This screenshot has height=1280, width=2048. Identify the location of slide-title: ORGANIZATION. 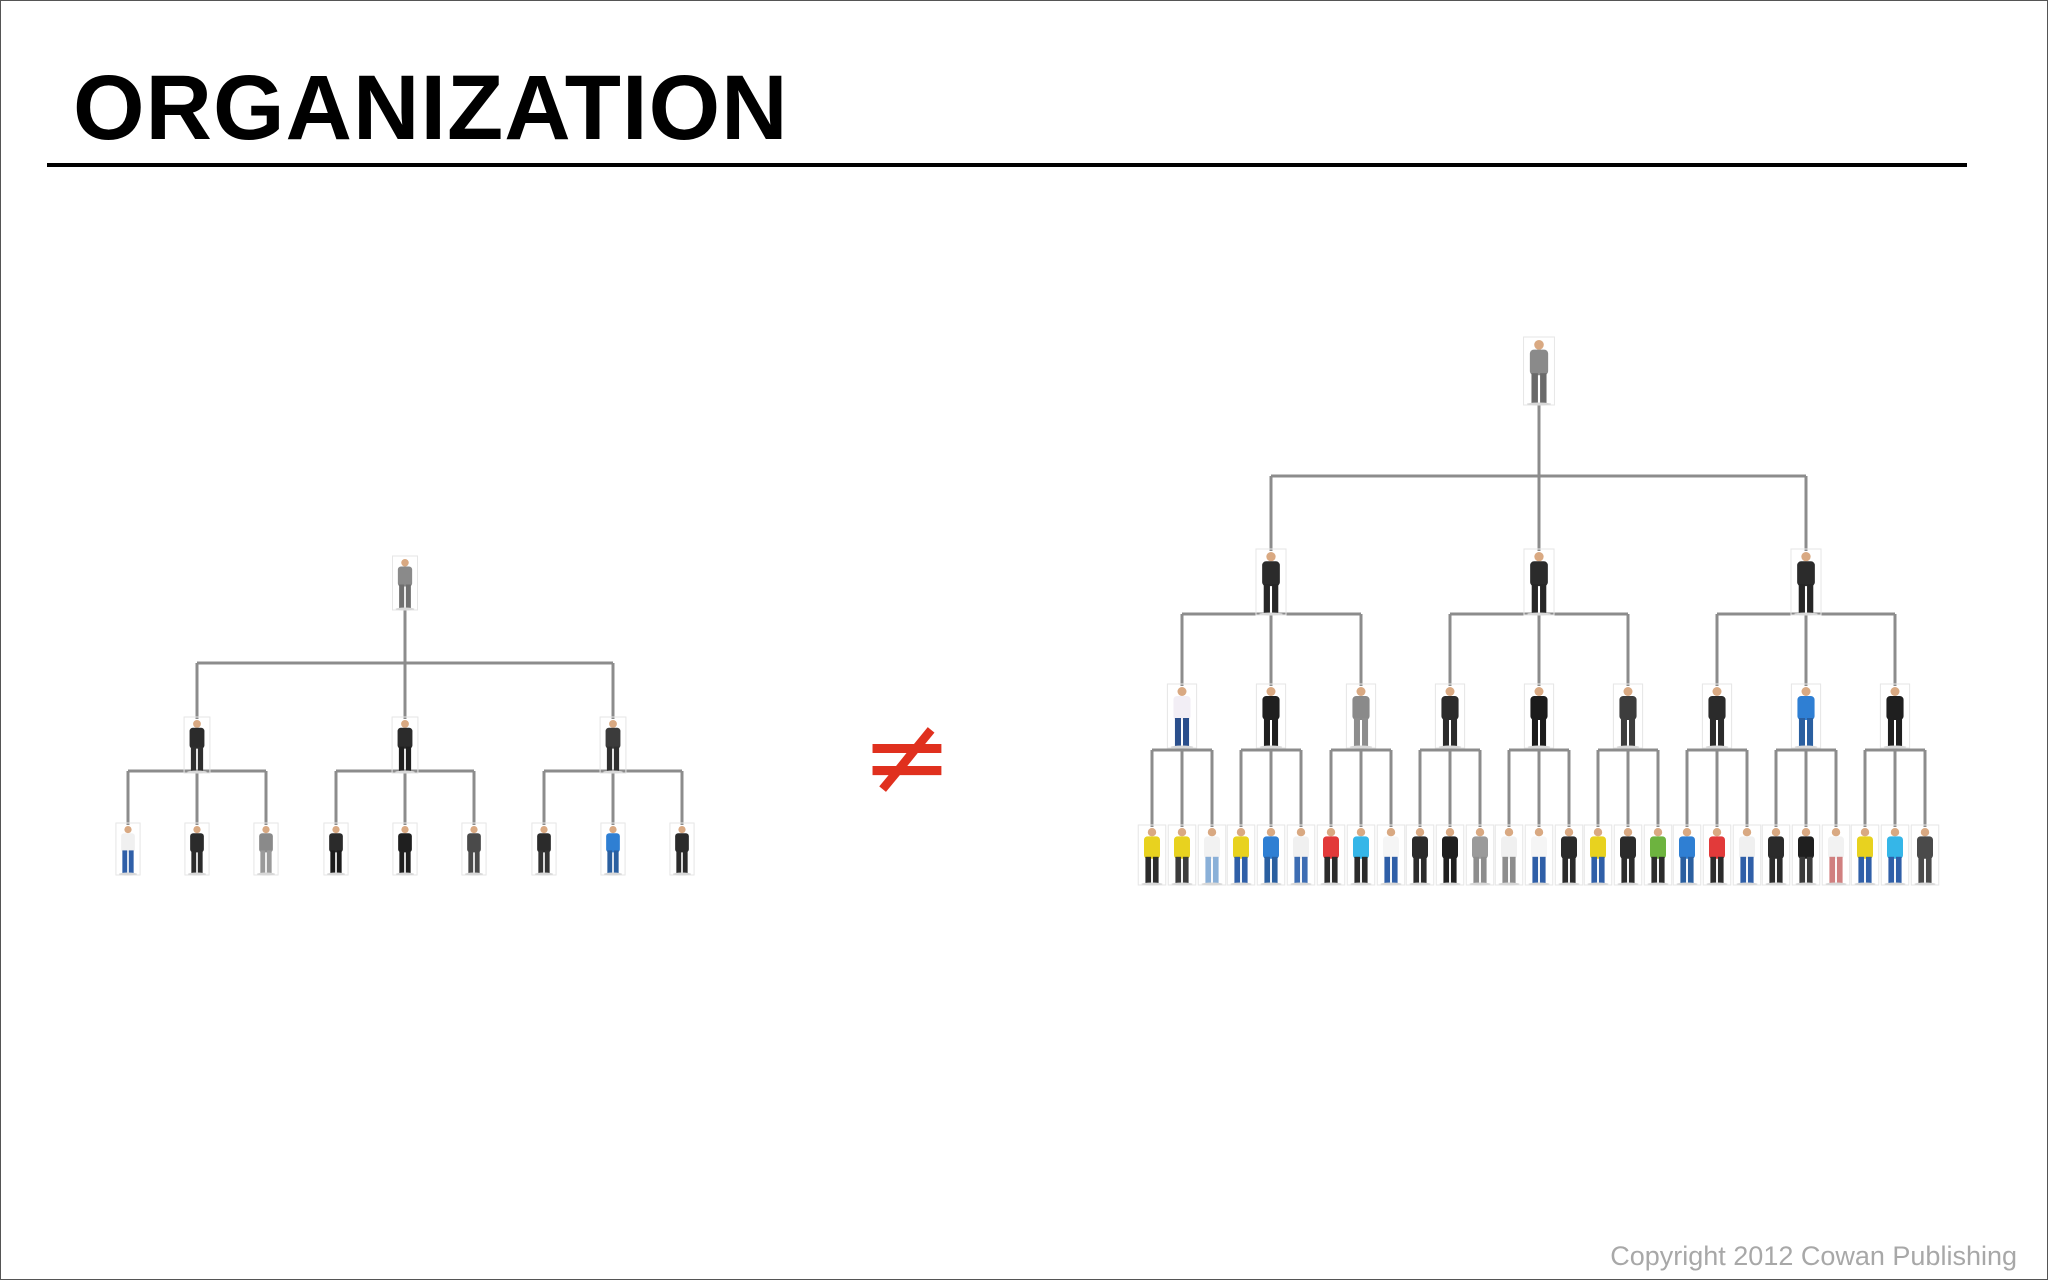
(431, 108).